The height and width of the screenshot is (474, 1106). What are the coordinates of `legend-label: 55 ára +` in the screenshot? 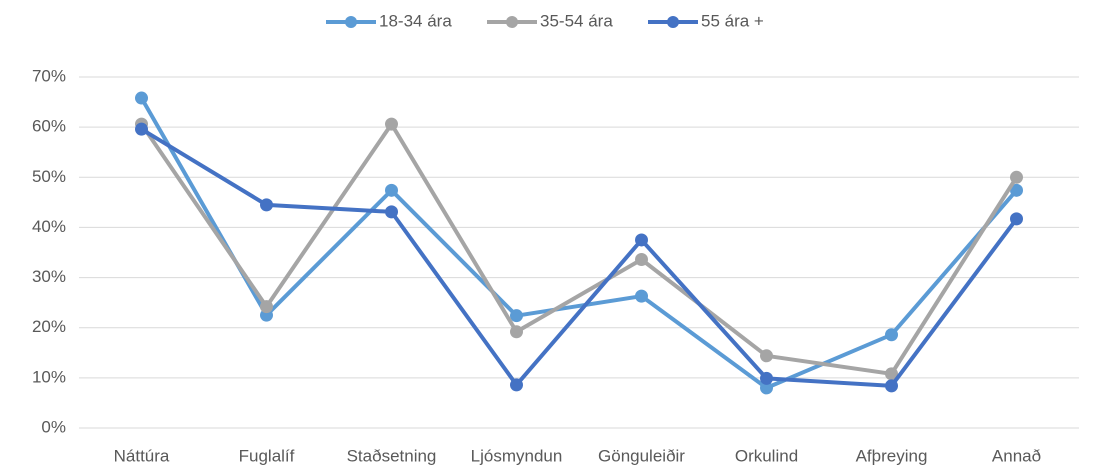 It's located at (732, 20).